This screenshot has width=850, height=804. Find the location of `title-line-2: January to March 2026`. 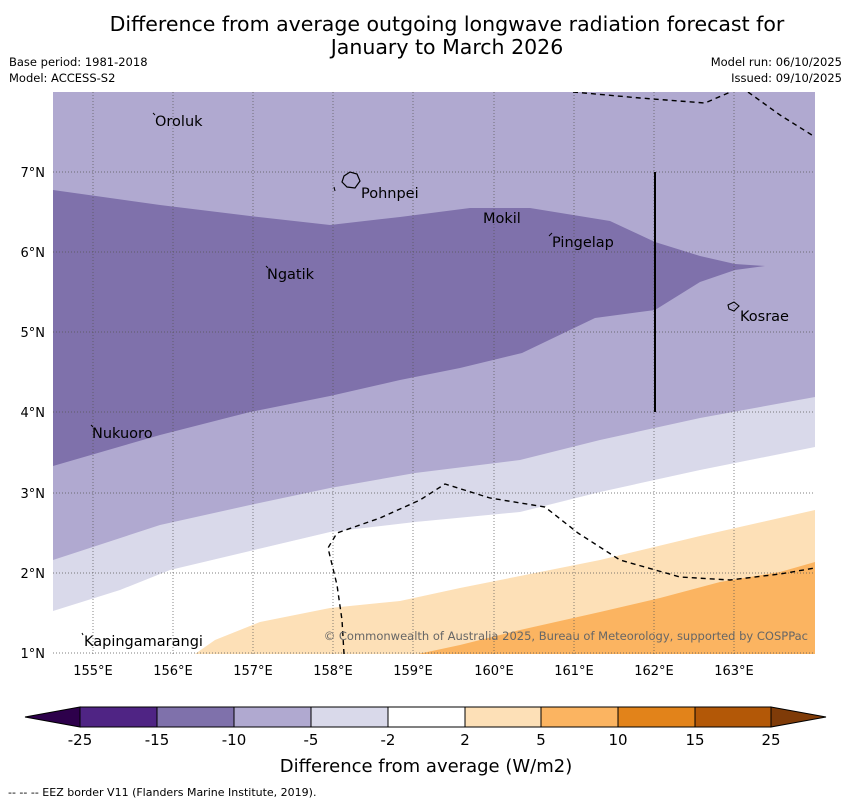

title-line-2: January to March 2026 is located at coordinates (447, 47).